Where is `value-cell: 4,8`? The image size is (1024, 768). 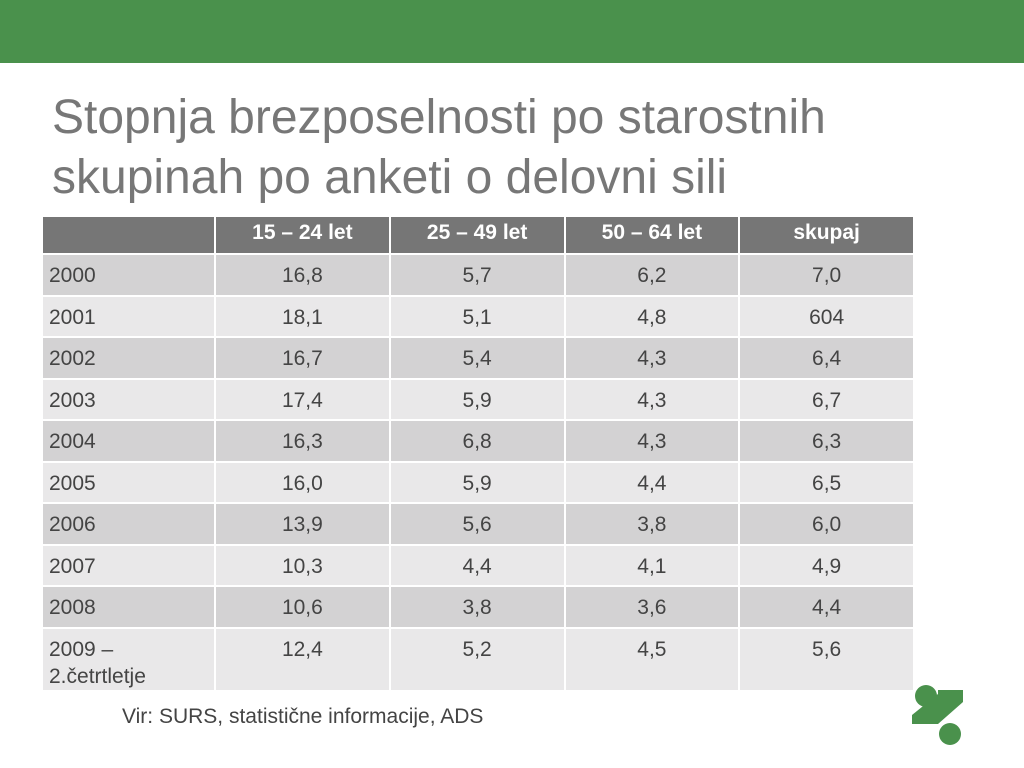 value-cell: 4,8 is located at coordinates (652, 316).